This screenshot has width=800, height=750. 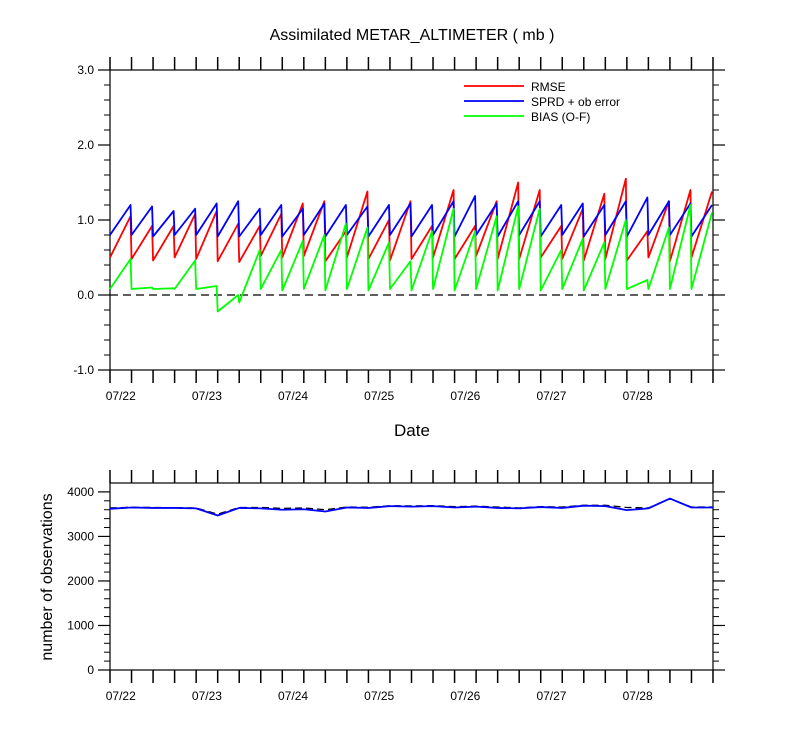 I want to click on chart-title: Assimilated METAR_ALTIMETER ( mb ), so click(x=412, y=35).